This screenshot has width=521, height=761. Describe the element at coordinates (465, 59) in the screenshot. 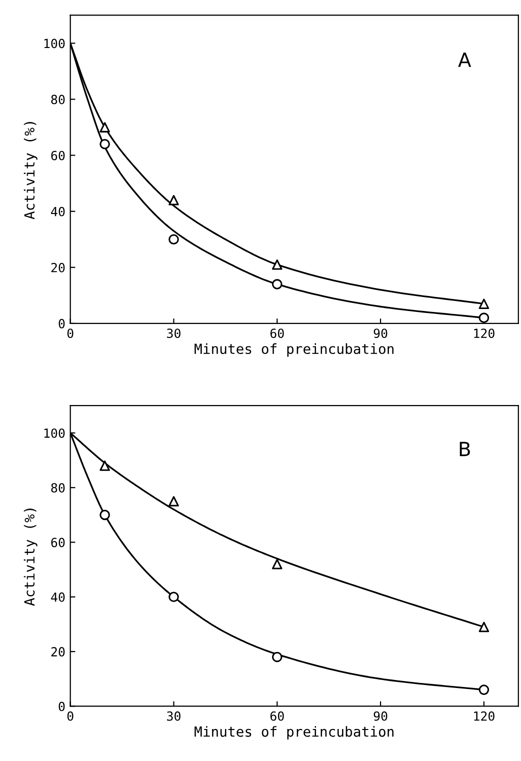

I see `annotation: A` at that location.